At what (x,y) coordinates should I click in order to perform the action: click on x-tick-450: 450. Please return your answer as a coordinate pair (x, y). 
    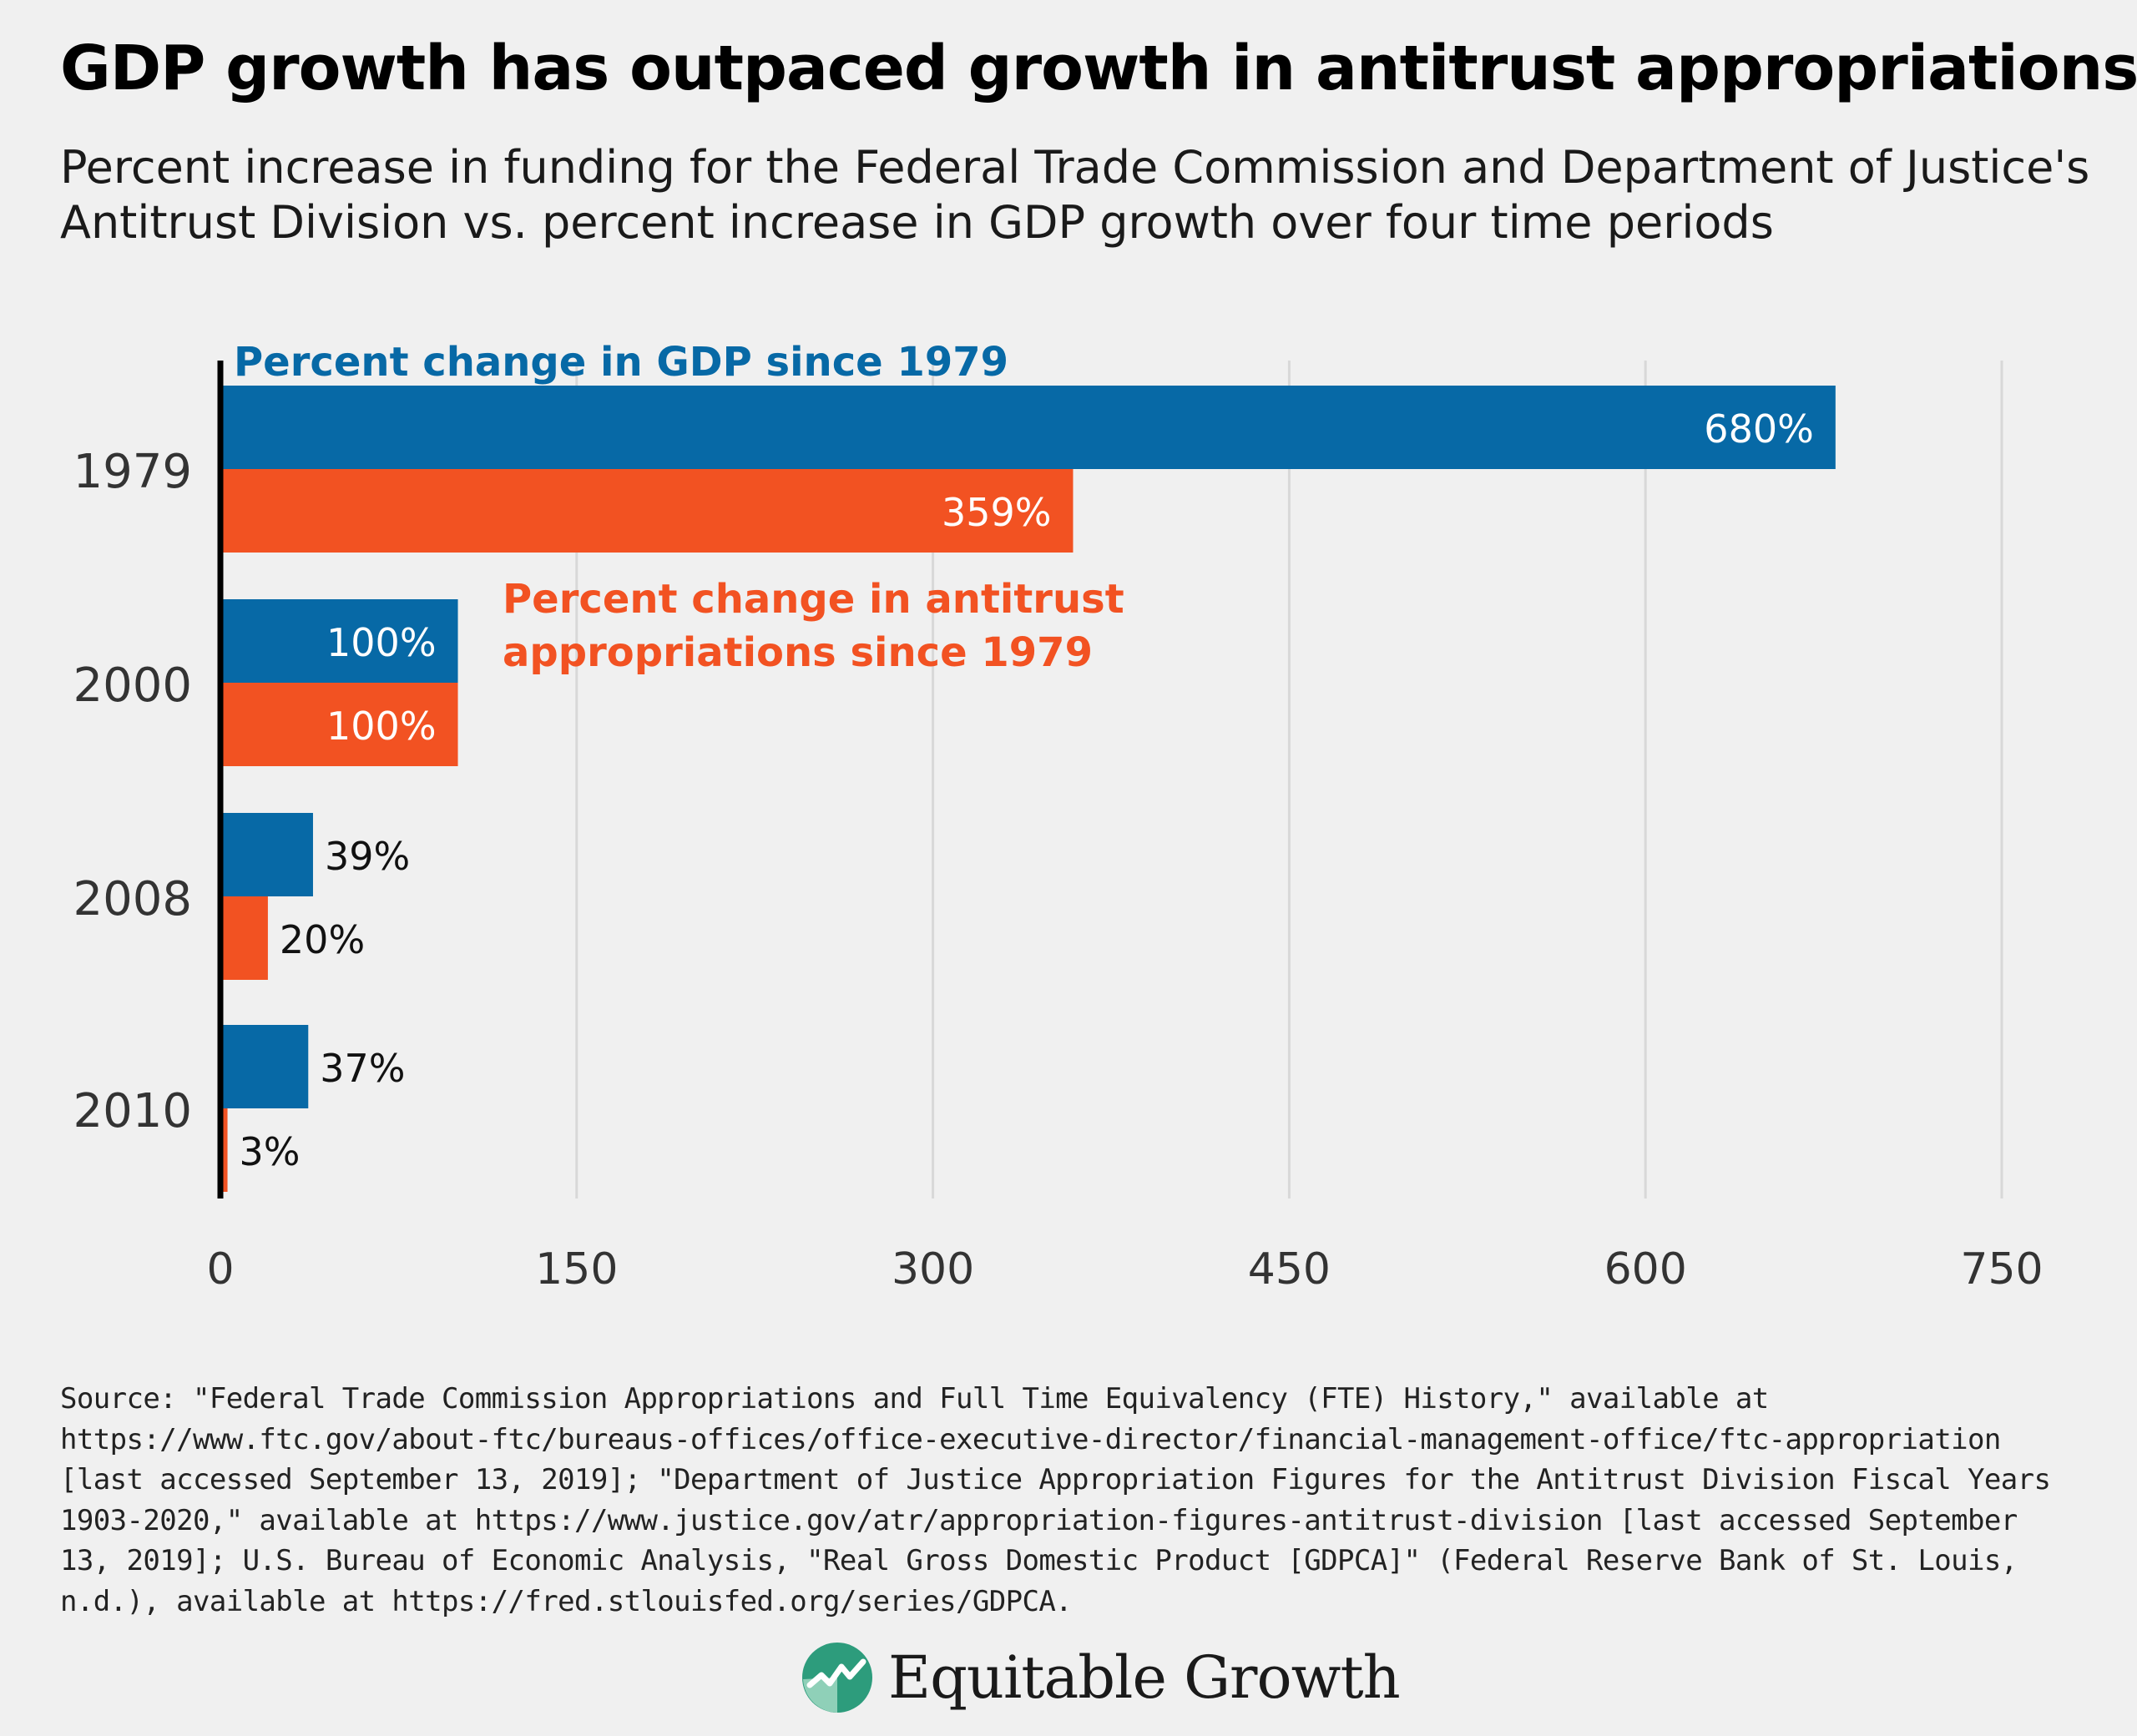
    Looking at the image, I should click on (1289, 1269).